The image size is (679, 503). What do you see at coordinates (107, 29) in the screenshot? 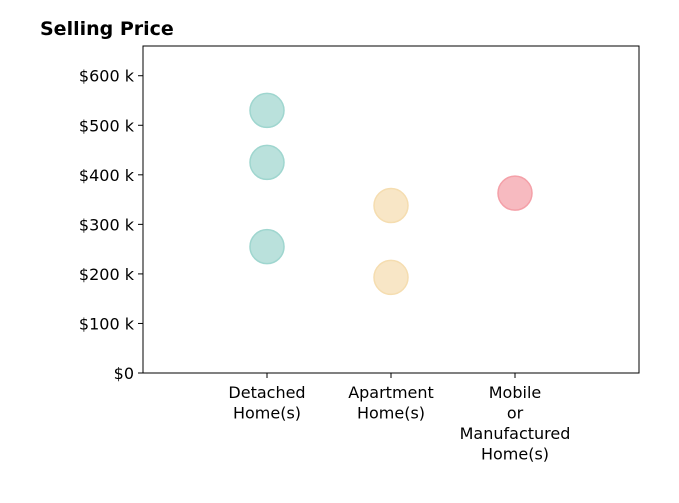
I see `chart-title: Selling Price` at bounding box center [107, 29].